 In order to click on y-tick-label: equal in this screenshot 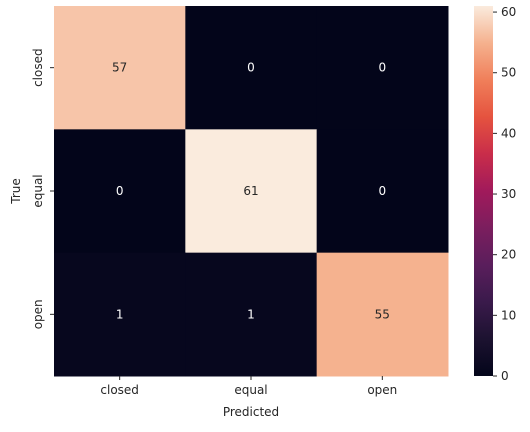, I will do `click(38, 190)`.